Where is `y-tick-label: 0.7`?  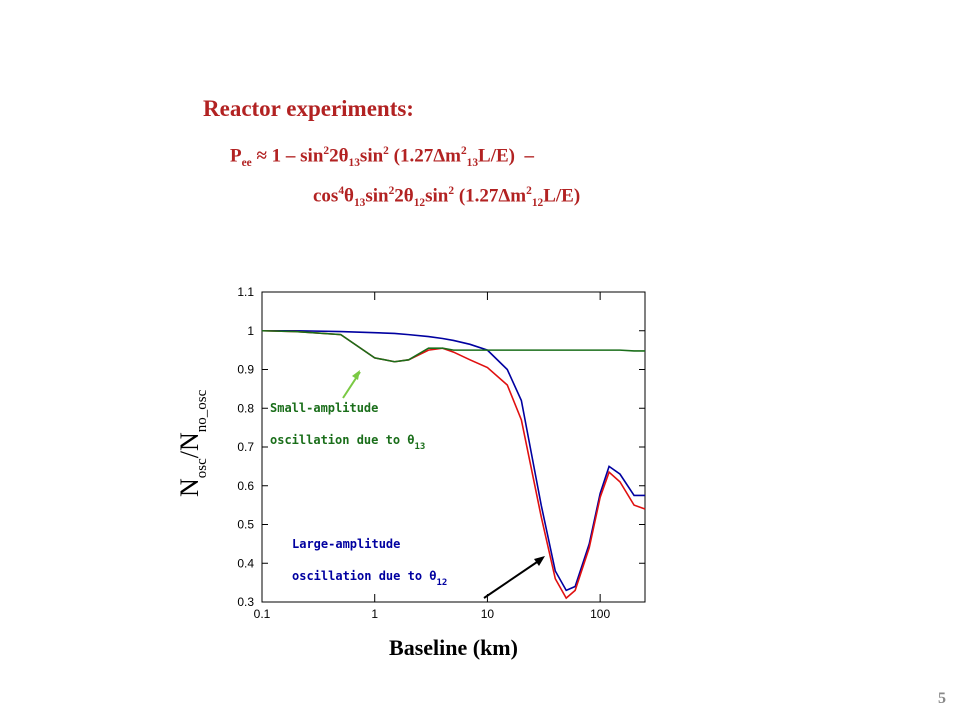 y-tick-label: 0.7 is located at coordinates (245, 447).